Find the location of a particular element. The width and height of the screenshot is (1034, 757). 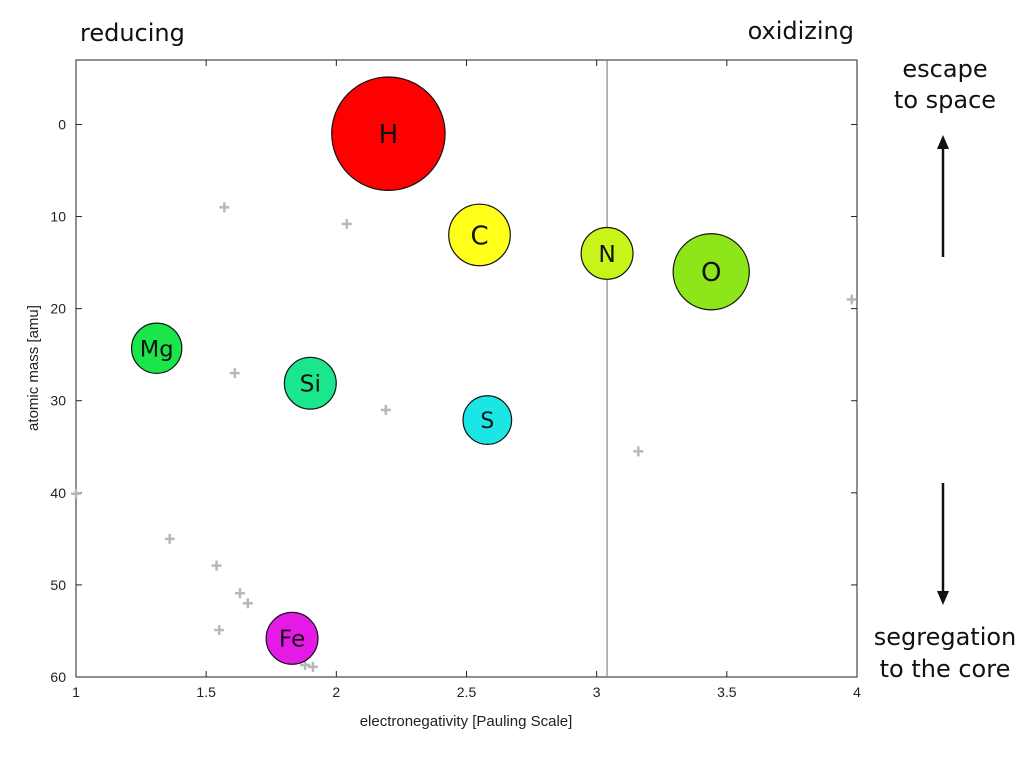

bubble-si is located at coordinates (310, 383).